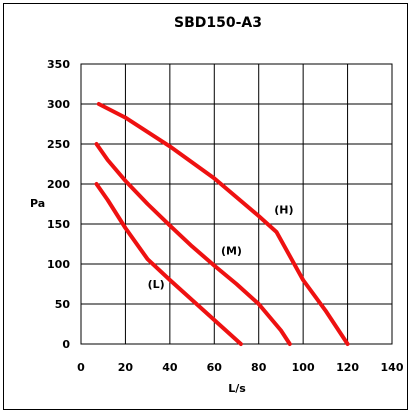 The width and height of the screenshot is (413, 414). What do you see at coordinates (81, 367) in the screenshot?
I see `x-tick-label: 0` at bounding box center [81, 367].